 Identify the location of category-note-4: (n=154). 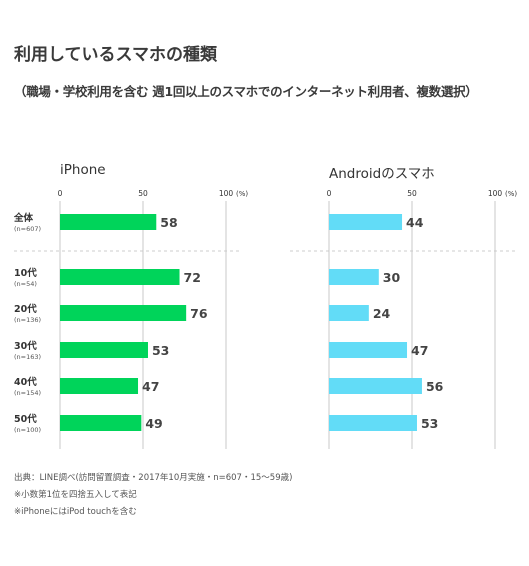
(27, 393).